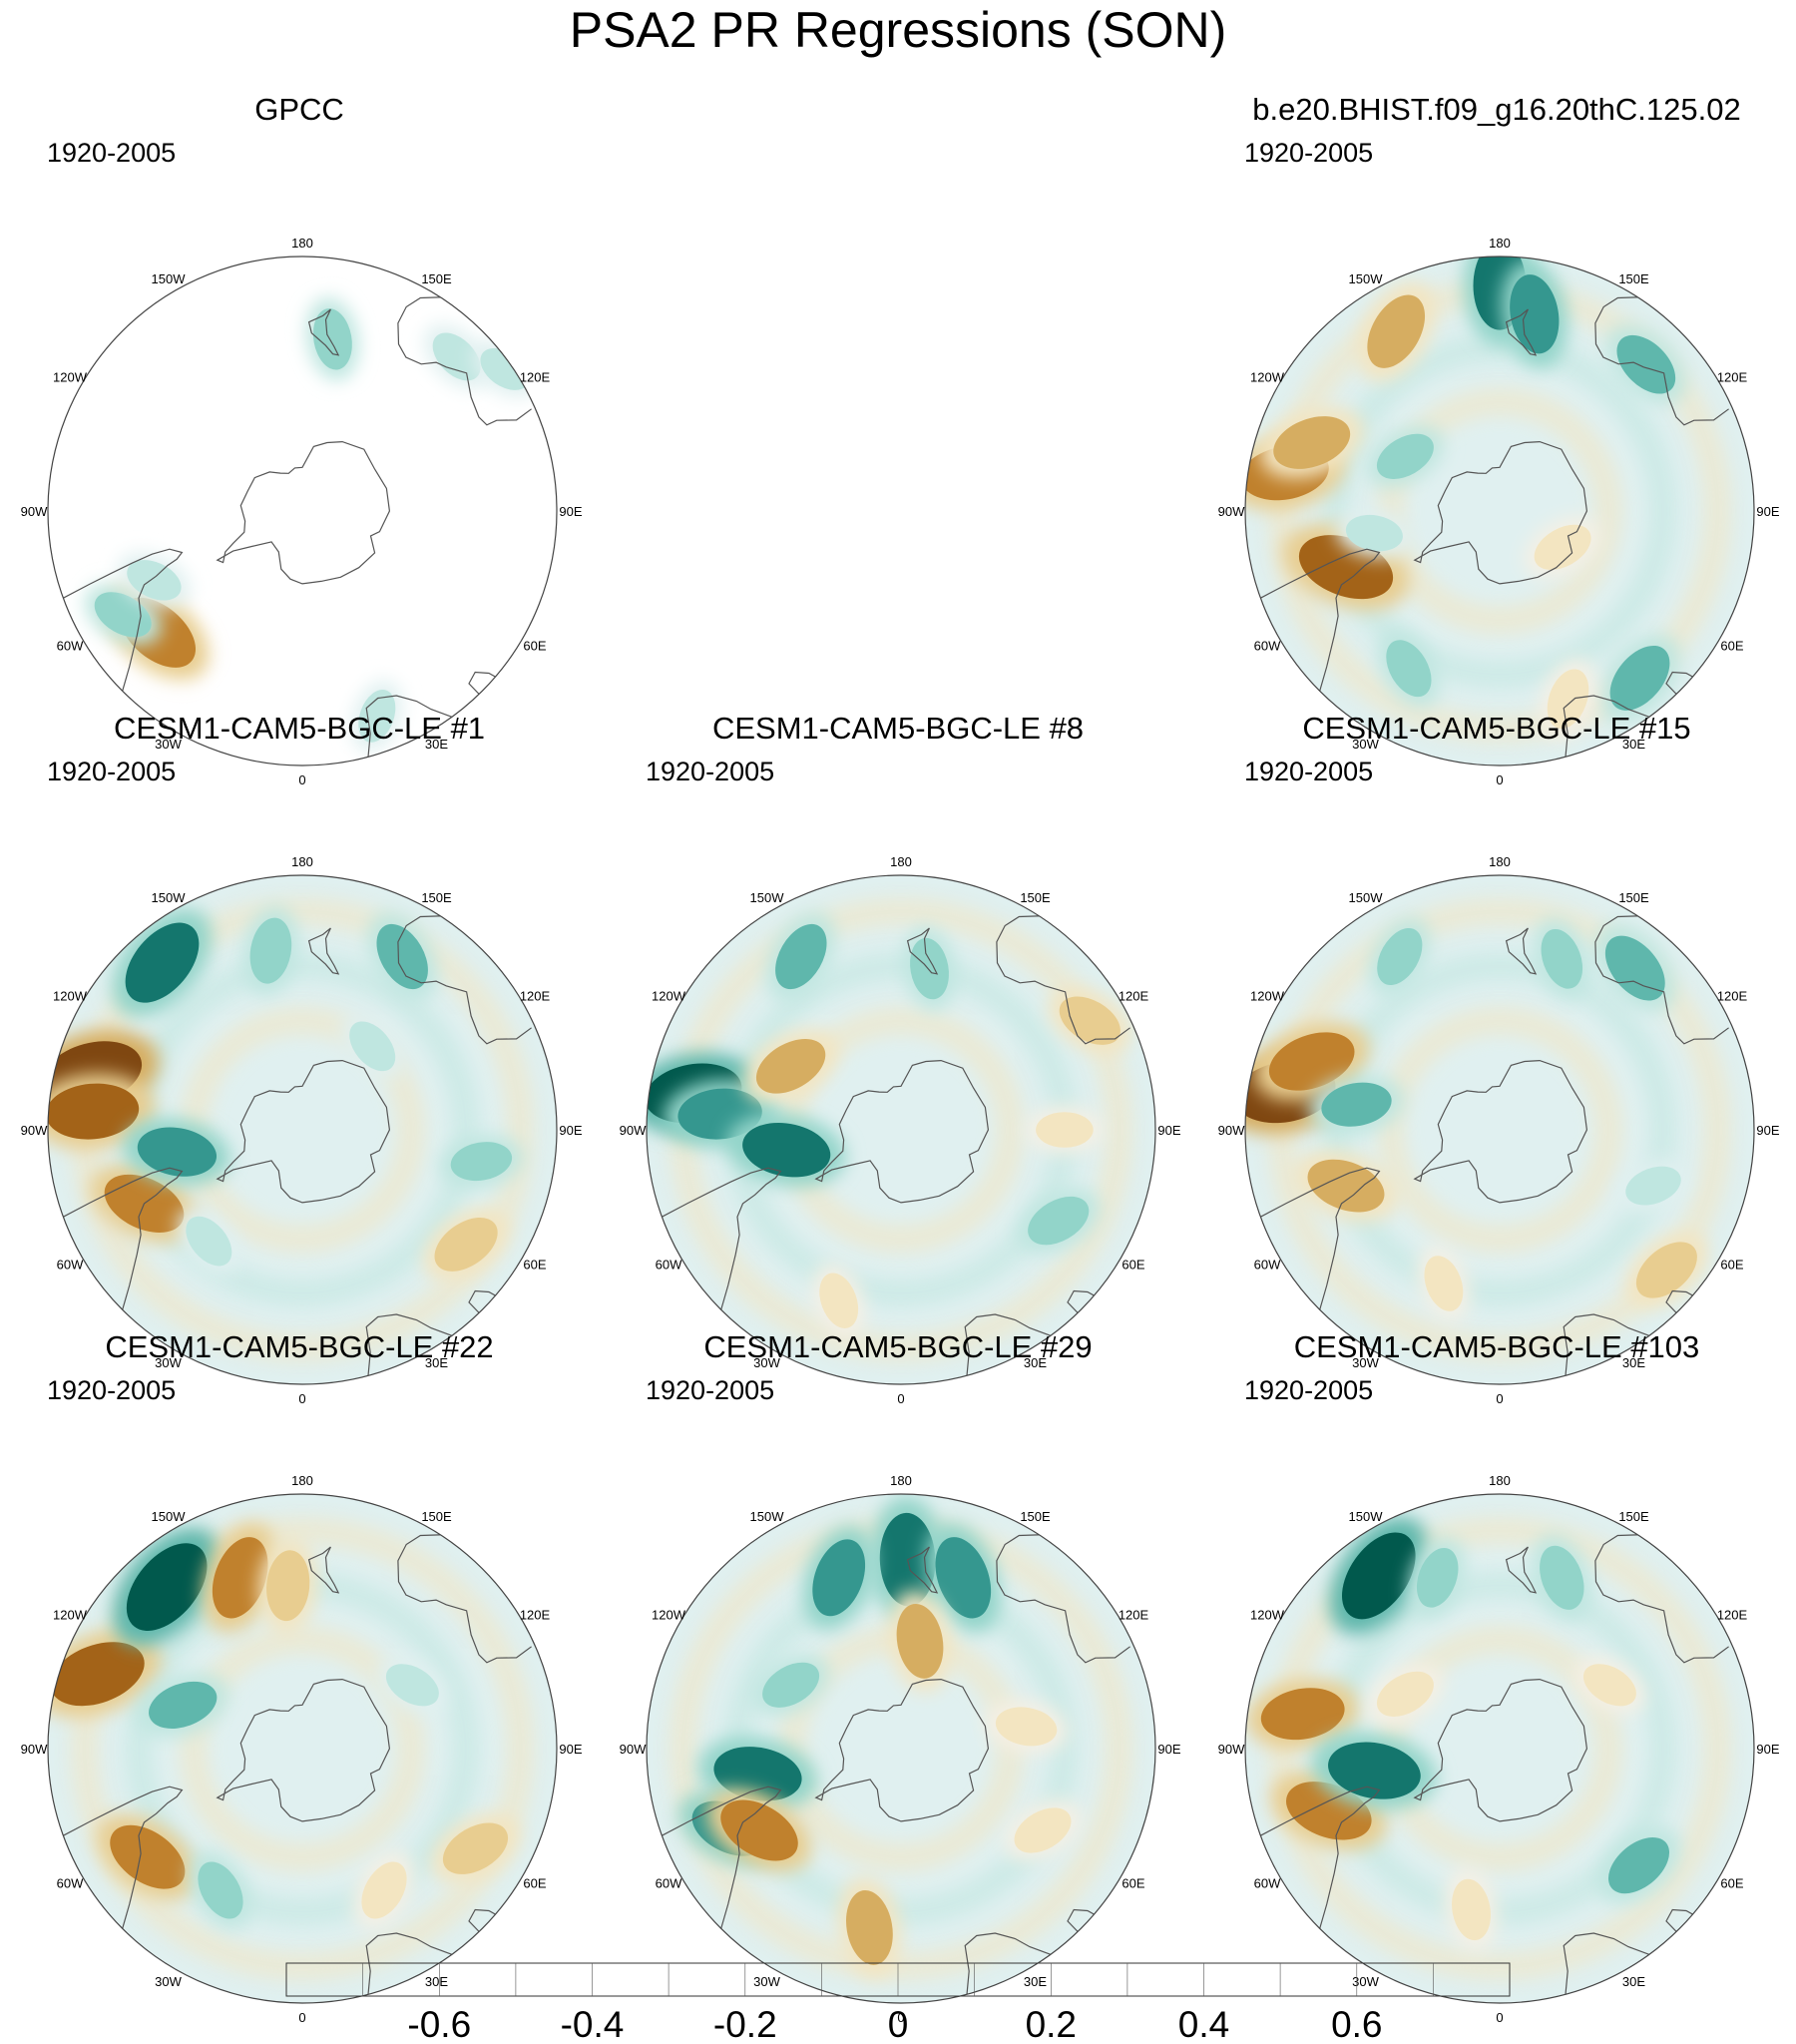  What do you see at coordinates (1633, 1516) in the screenshot?
I see `lon-label: 150E` at bounding box center [1633, 1516].